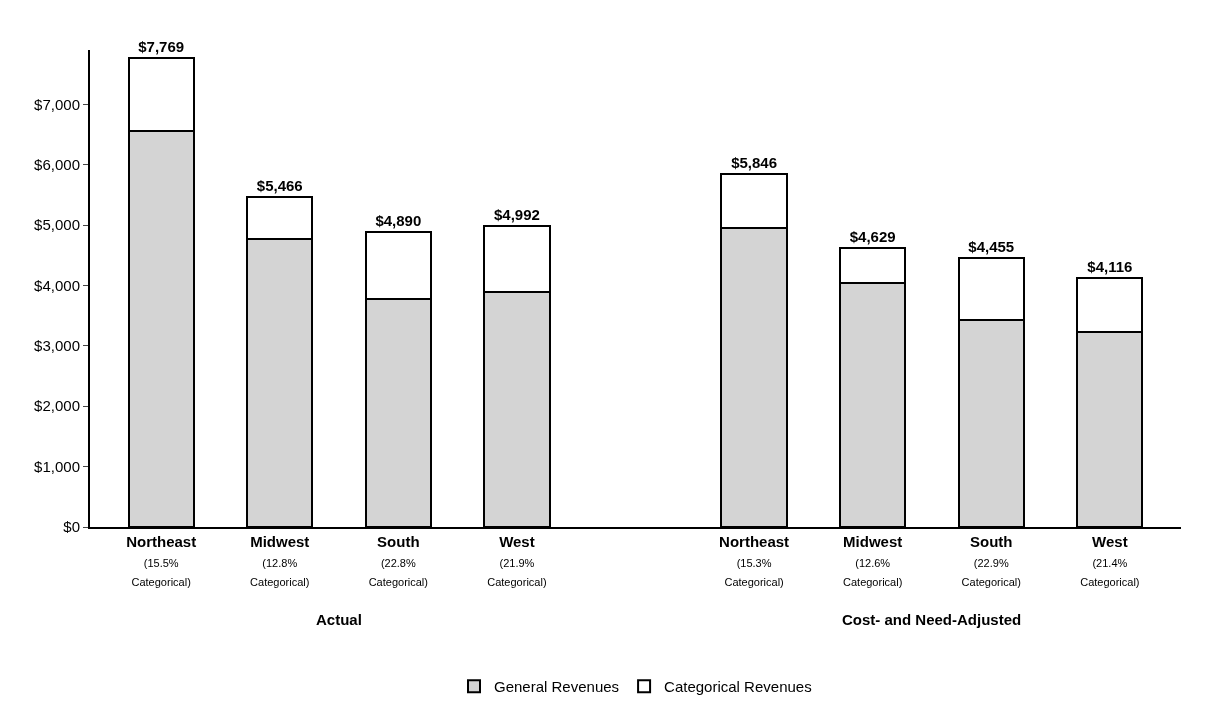  I want to click on x-tick-label: Midwest (12.6% Categorical), so click(873, 560).